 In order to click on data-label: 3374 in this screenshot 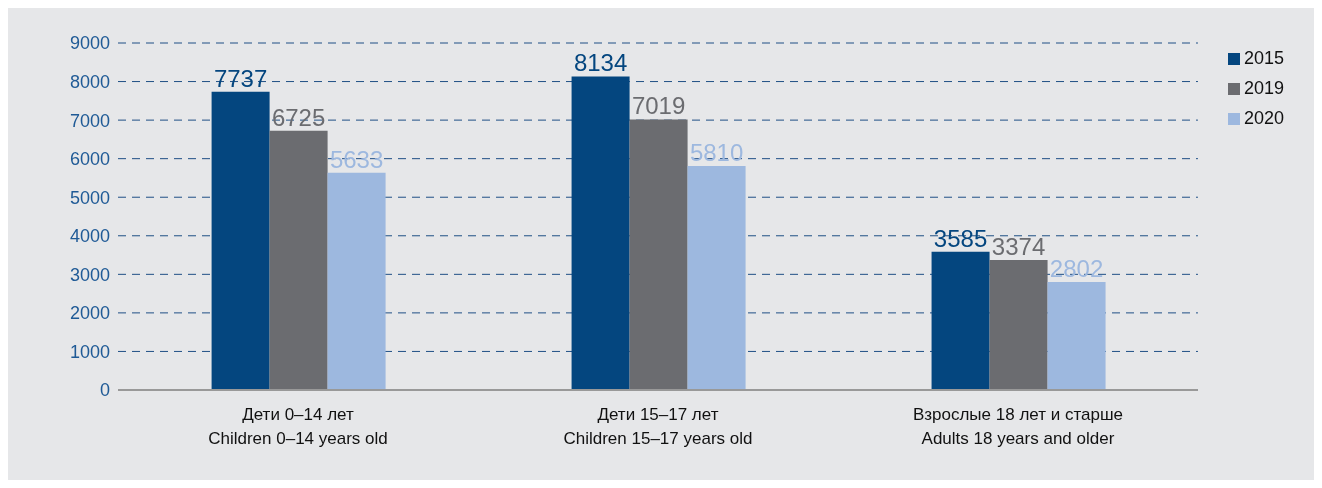, I will do `click(1018, 246)`.